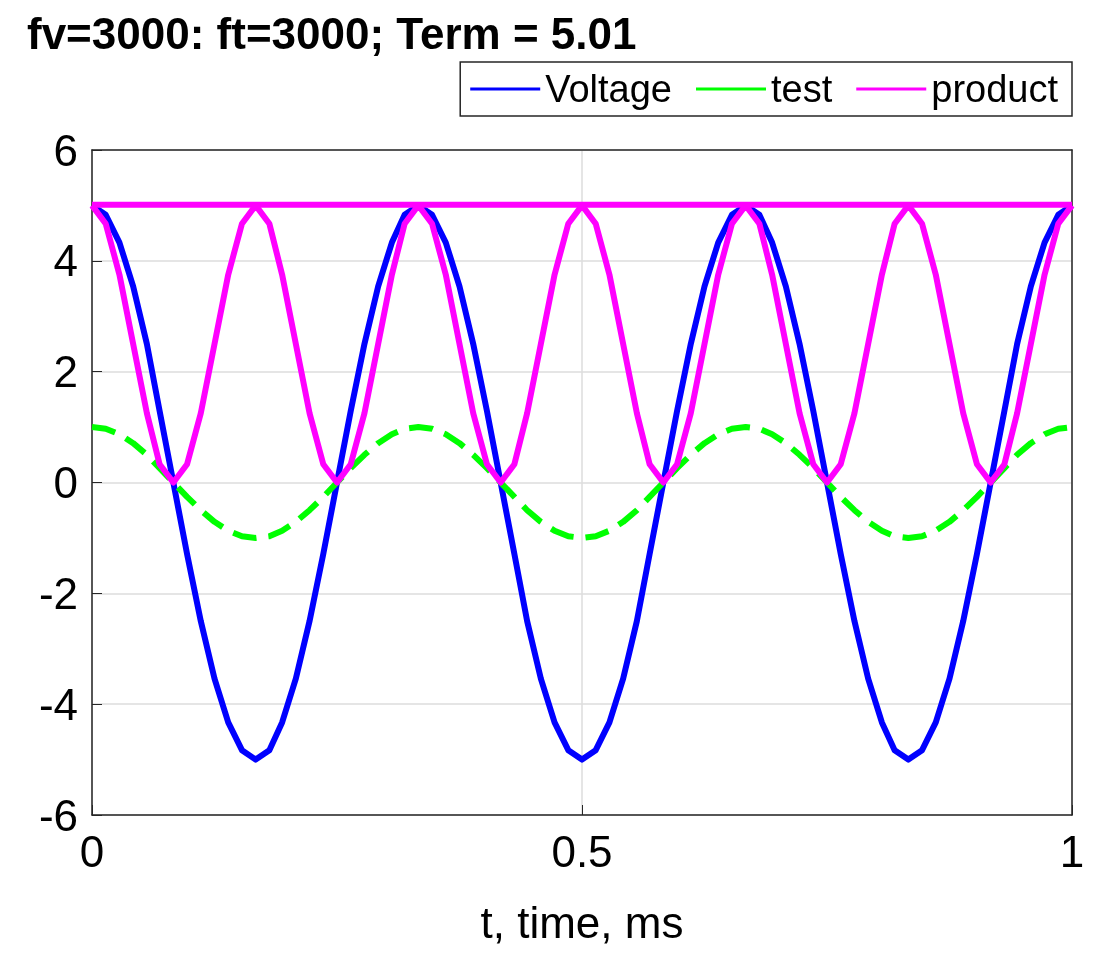 This screenshot has width=1102, height=970. What do you see at coordinates (58, 593) in the screenshot?
I see `y-tick-label: -2` at bounding box center [58, 593].